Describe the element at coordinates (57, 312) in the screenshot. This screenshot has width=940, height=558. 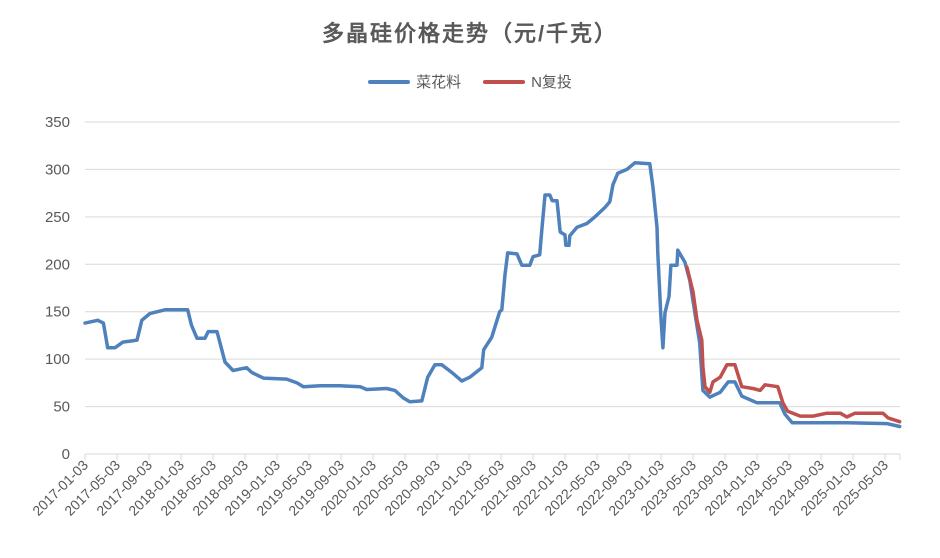
I see `y-tick-label: 150` at that location.